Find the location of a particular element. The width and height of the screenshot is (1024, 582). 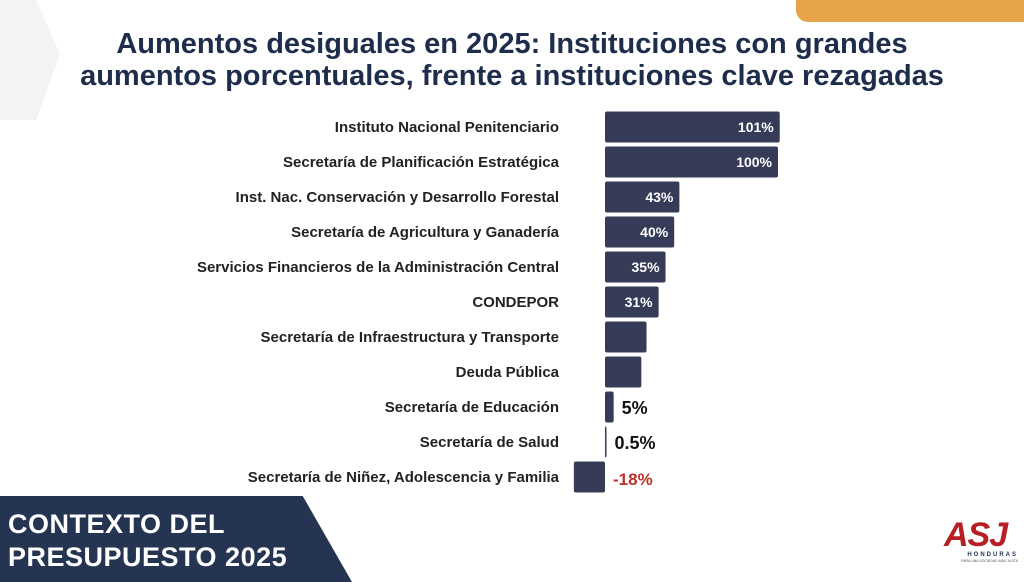

value-label: 5% is located at coordinates (635, 408).